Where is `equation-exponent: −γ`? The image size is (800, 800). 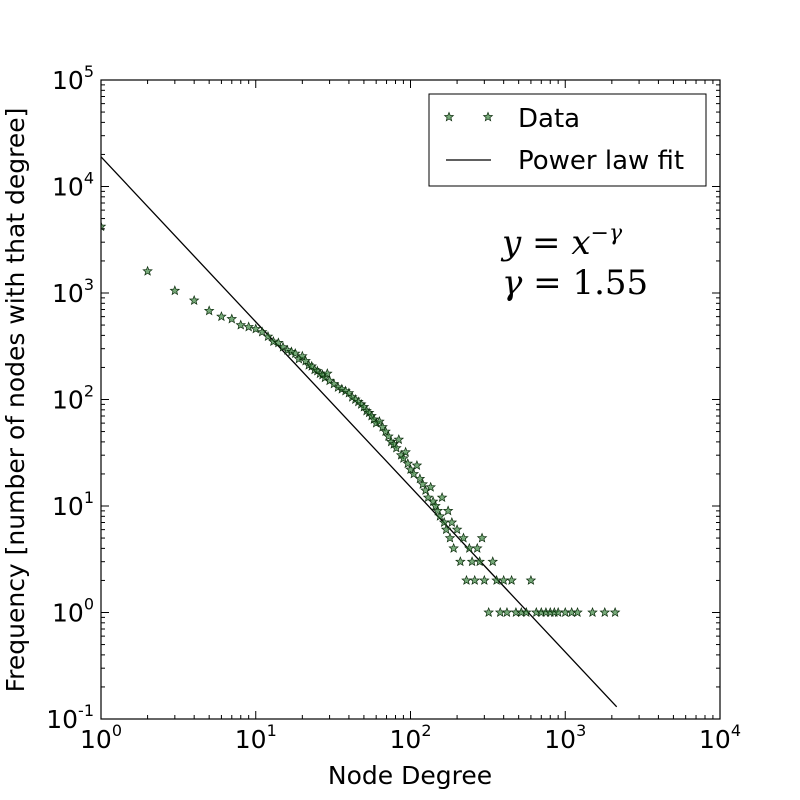
equation-exponent: −γ is located at coordinates (607, 233).